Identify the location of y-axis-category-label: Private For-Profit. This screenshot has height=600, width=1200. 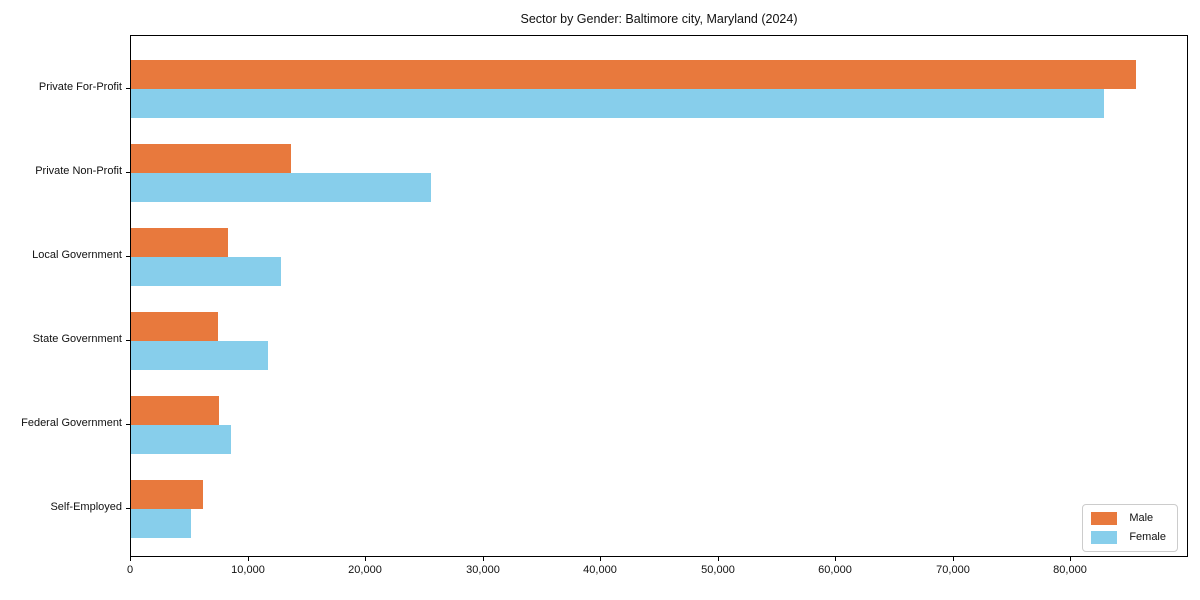
(80, 87).